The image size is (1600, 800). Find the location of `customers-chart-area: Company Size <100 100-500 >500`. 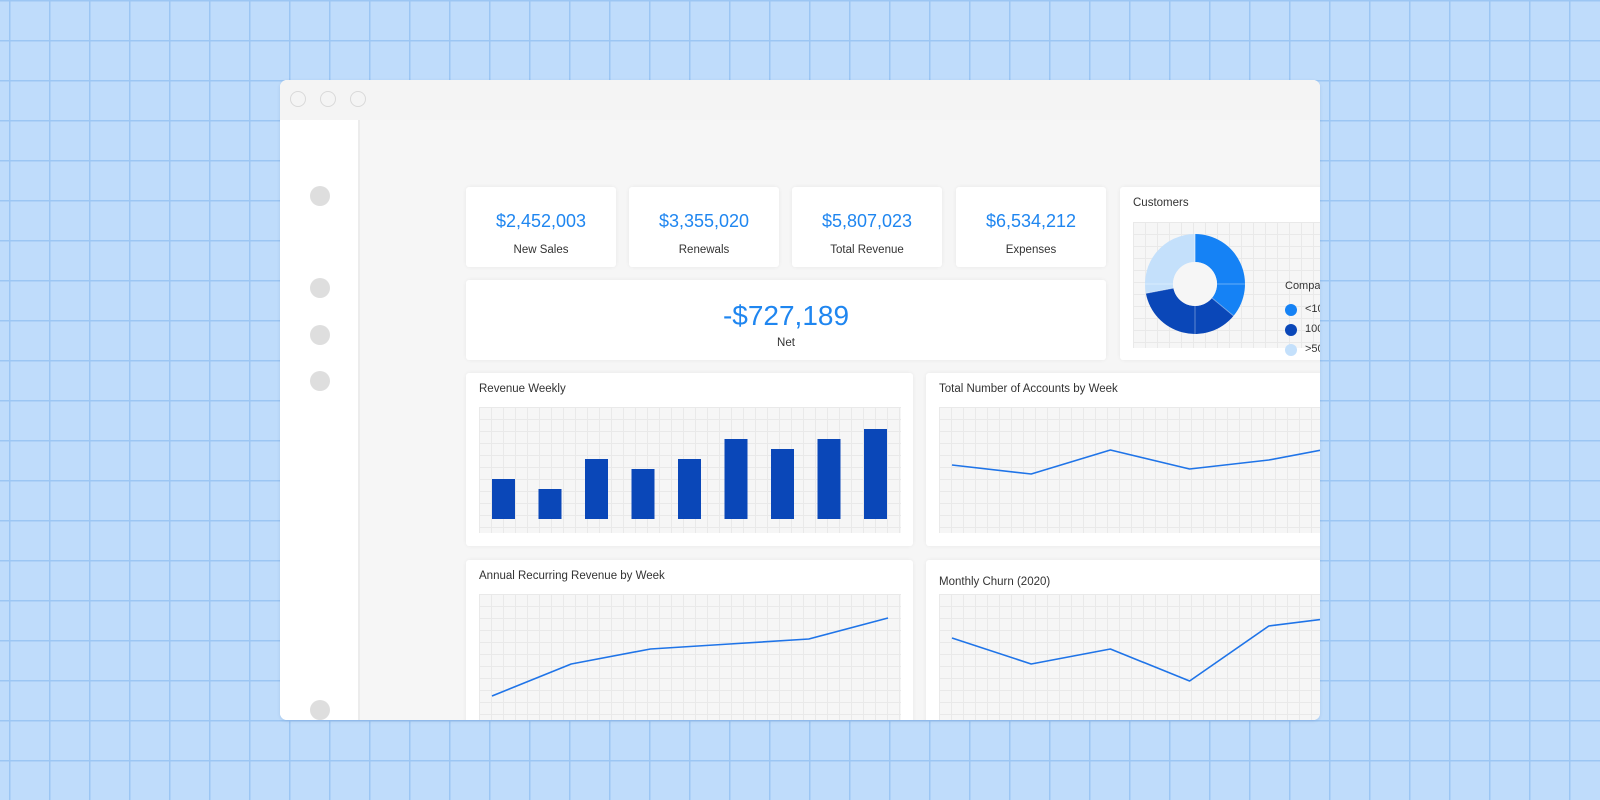

customers-chart-area: Company Size <100 100-500 >500 is located at coordinates (1226, 289).